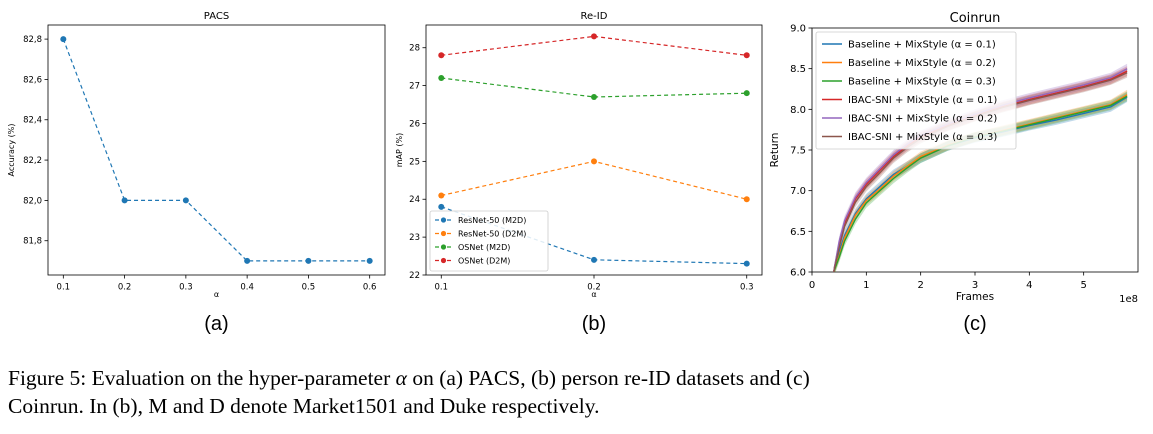  What do you see at coordinates (812, 285) in the screenshot?
I see `x-tick-label: 0` at bounding box center [812, 285].